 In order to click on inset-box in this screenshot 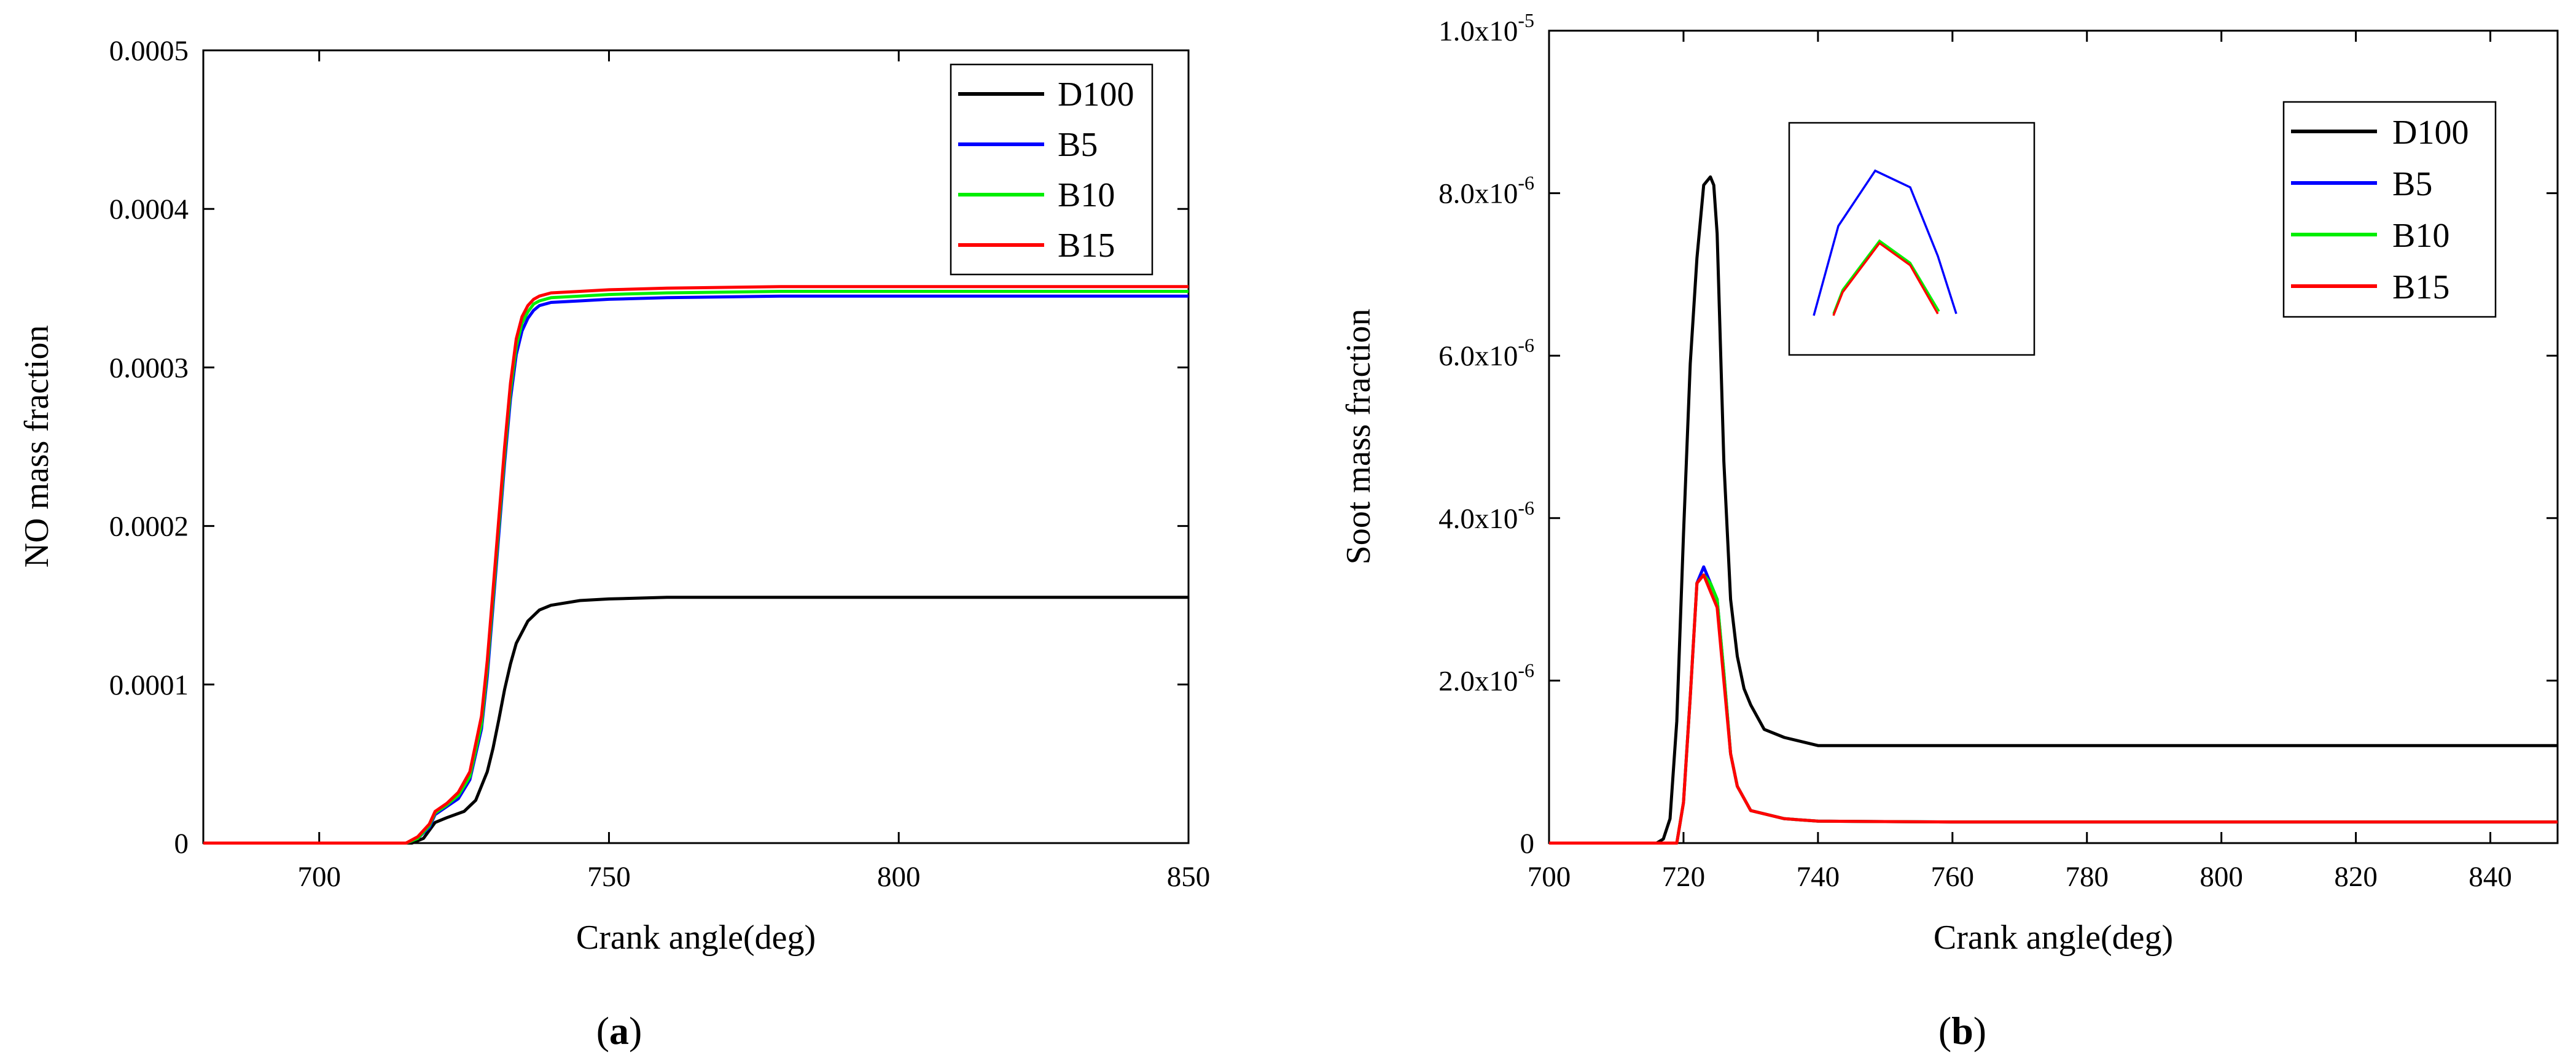, I will do `click(1911, 239)`.